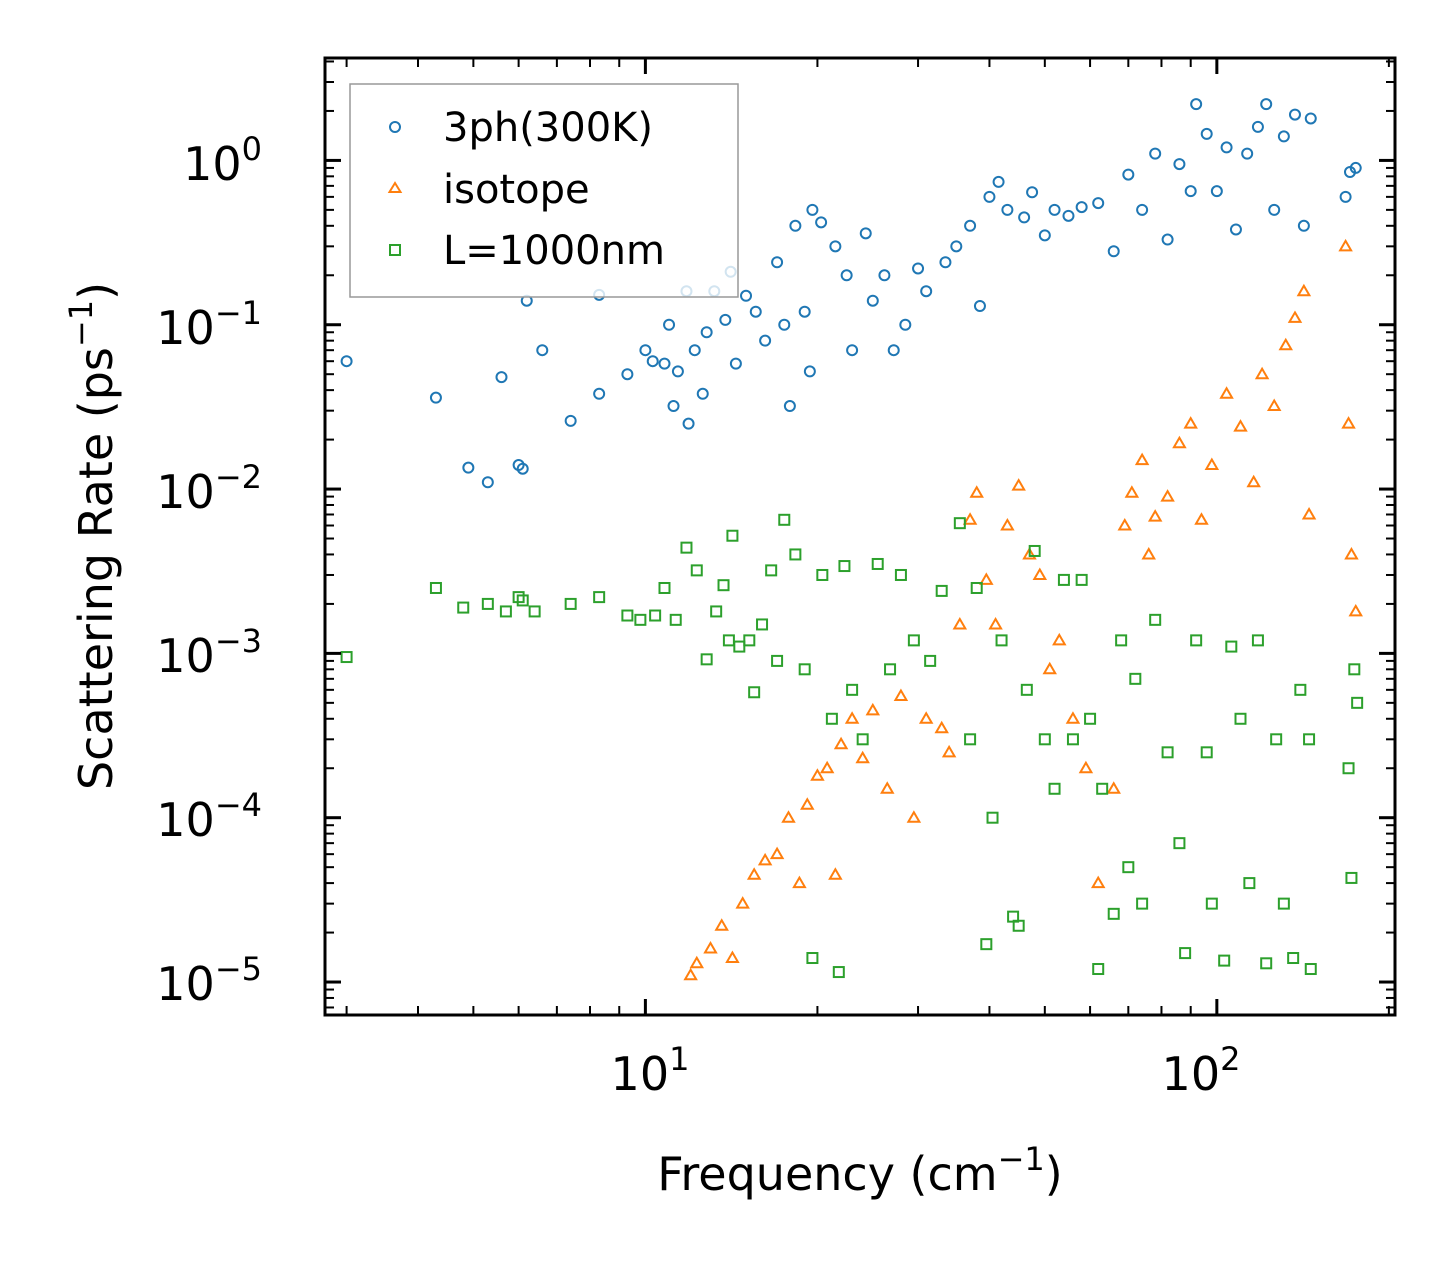 The height and width of the screenshot is (1265, 1455). I want to click on y-tick-label: 10⁻², so click(209, 488).